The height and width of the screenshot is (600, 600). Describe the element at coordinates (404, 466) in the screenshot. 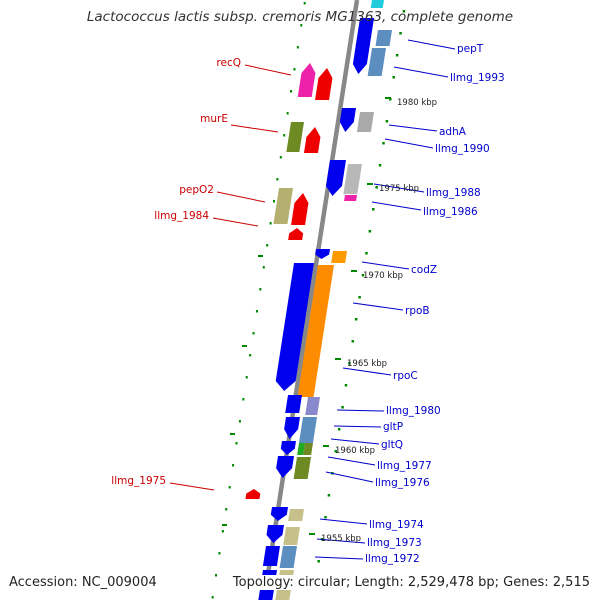

I see `gene-label-llmg_1977: llmg_1977` at that location.